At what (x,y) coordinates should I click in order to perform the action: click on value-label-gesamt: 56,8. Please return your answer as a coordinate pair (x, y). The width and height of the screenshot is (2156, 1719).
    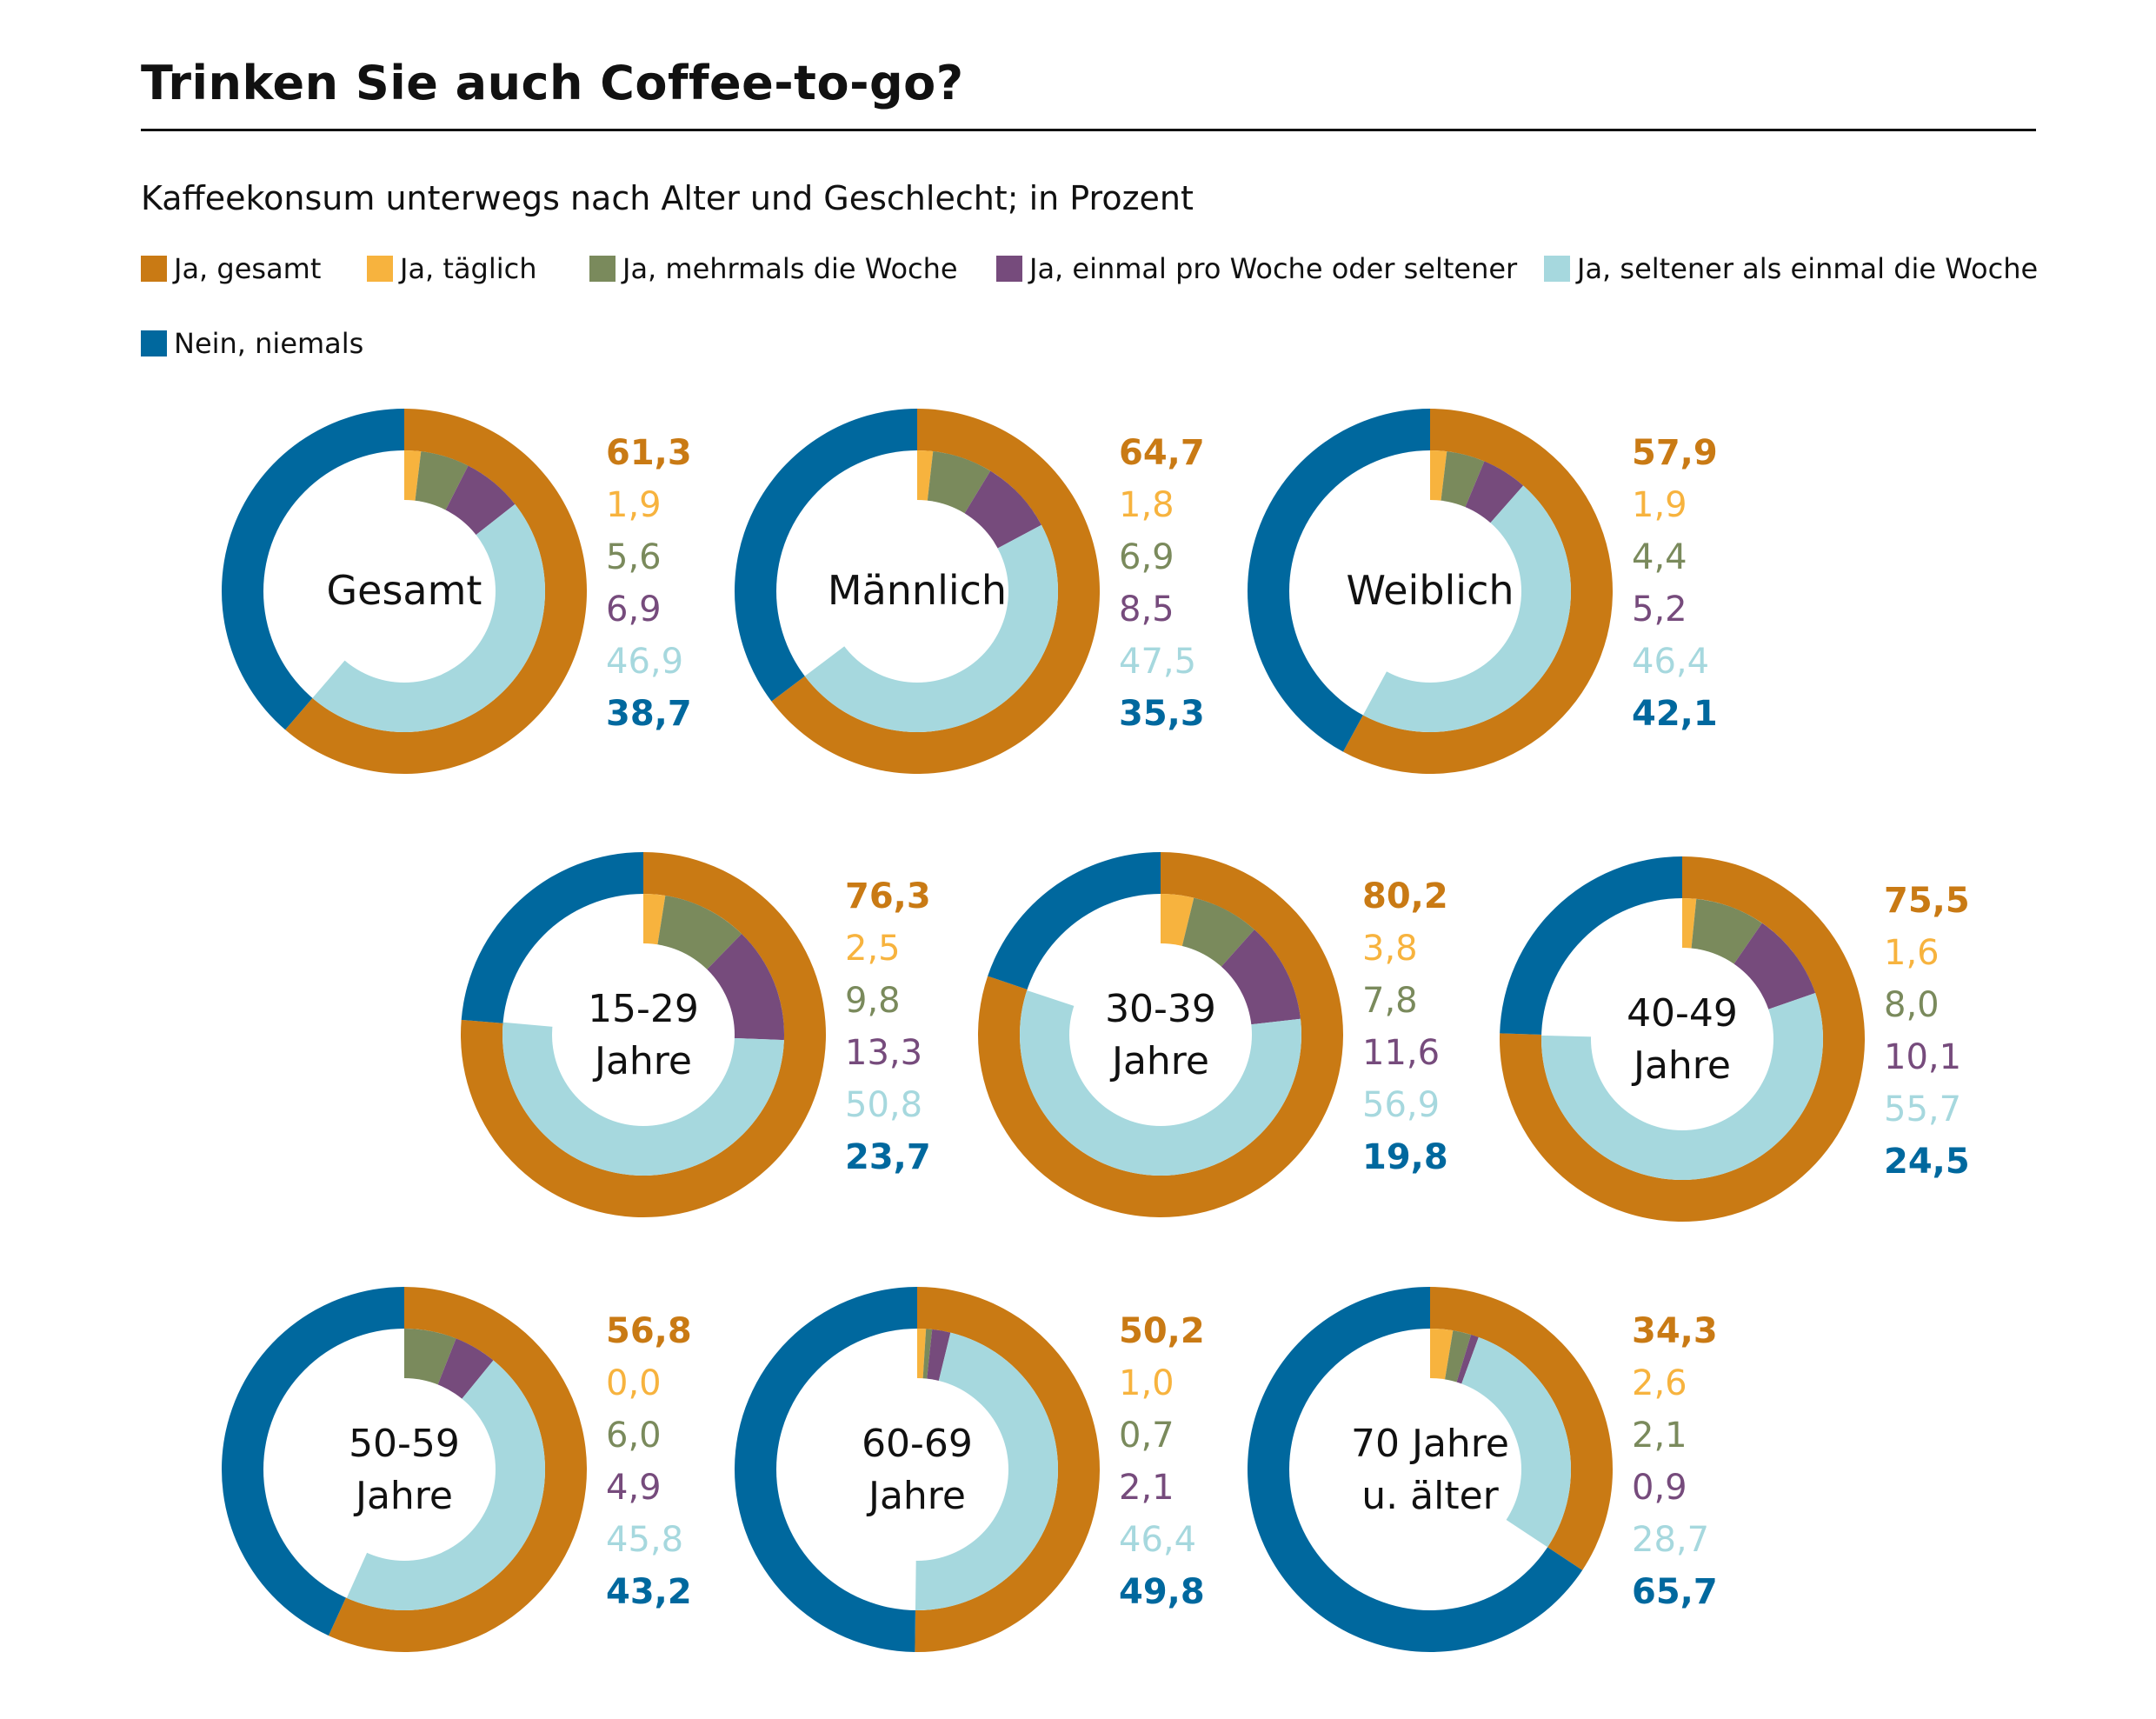
    Looking at the image, I should click on (649, 1331).